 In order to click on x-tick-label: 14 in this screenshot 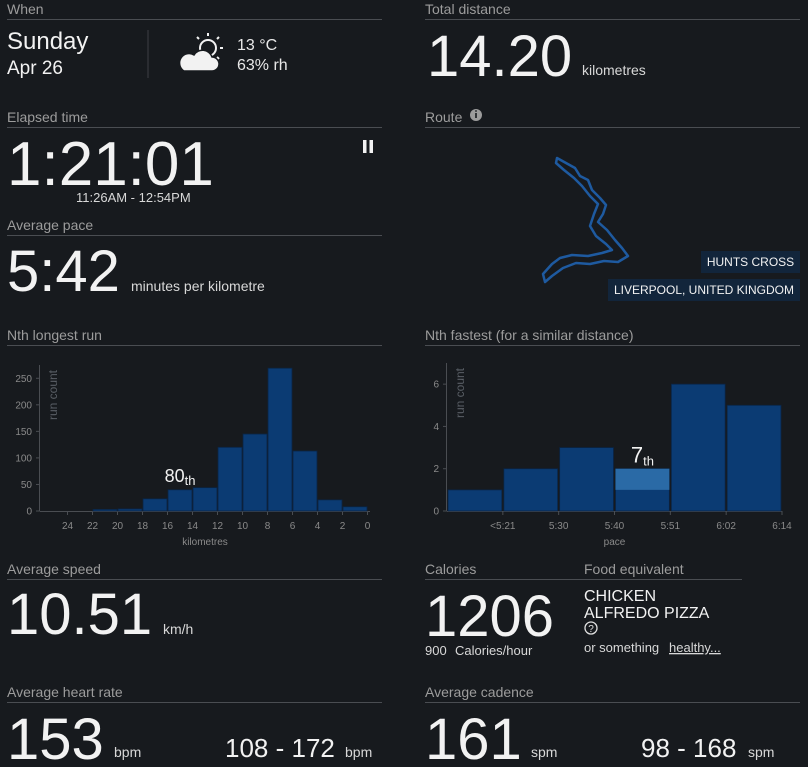, I will do `click(193, 526)`.